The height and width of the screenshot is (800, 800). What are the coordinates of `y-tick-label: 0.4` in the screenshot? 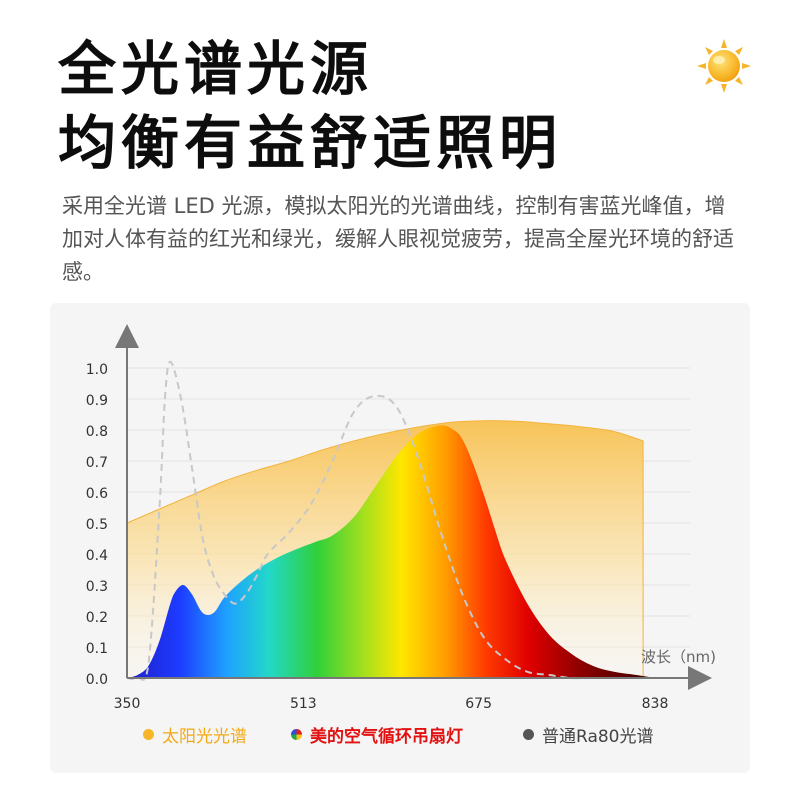 It's located at (97, 556).